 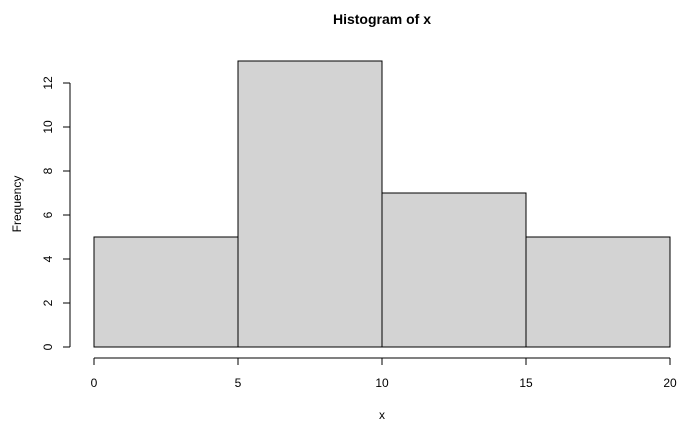 What do you see at coordinates (17, 204) in the screenshot?
I see `y-axis-label: Frequency` at bounding box center [17, 204].